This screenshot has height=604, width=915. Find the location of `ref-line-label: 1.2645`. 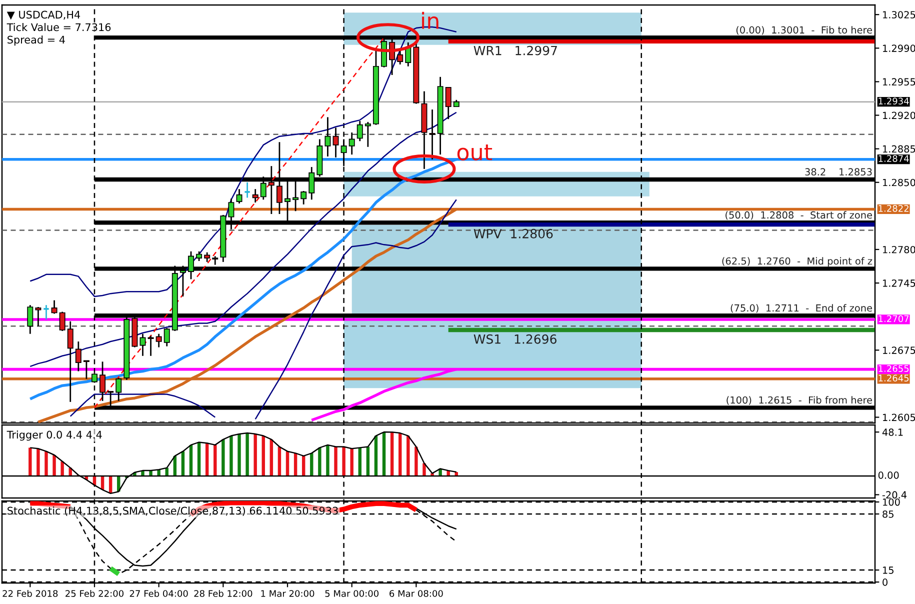

ref-line-label: 1.2645 is located at coordinates (893, 378).